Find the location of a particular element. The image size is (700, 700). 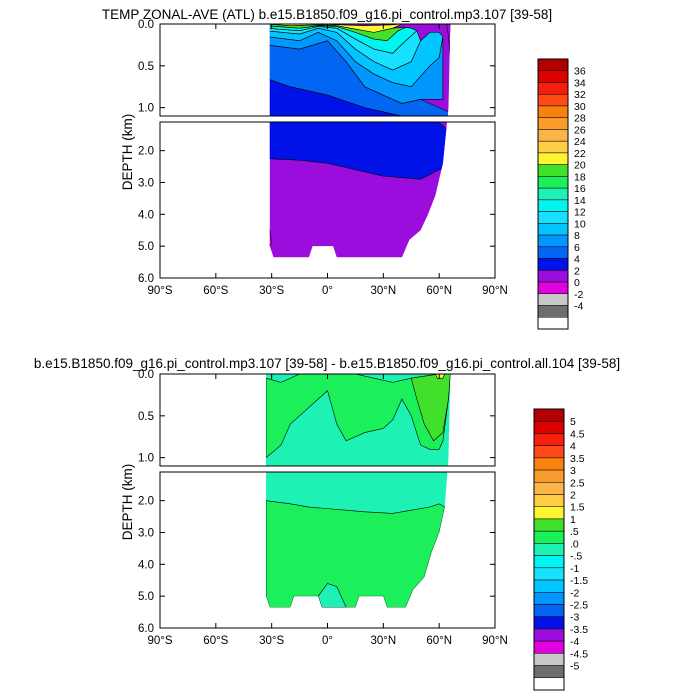

colorbar-label: 10 is located at coordinates (580, 224).